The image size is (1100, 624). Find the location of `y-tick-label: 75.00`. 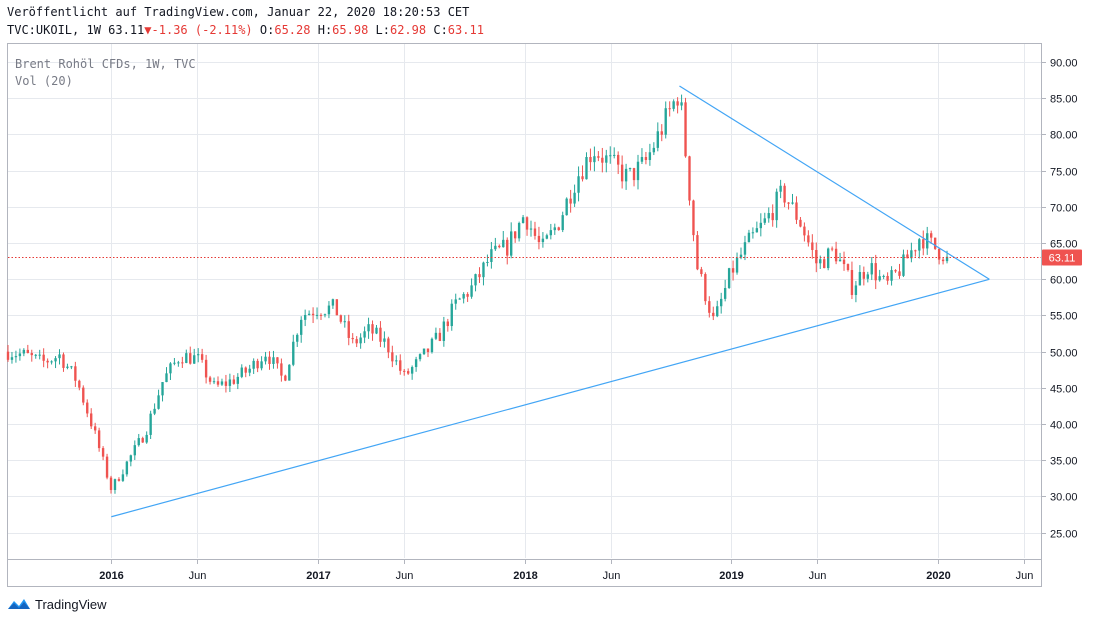

y-tick-label: 75.00 is located at coordinates (1064, 173).